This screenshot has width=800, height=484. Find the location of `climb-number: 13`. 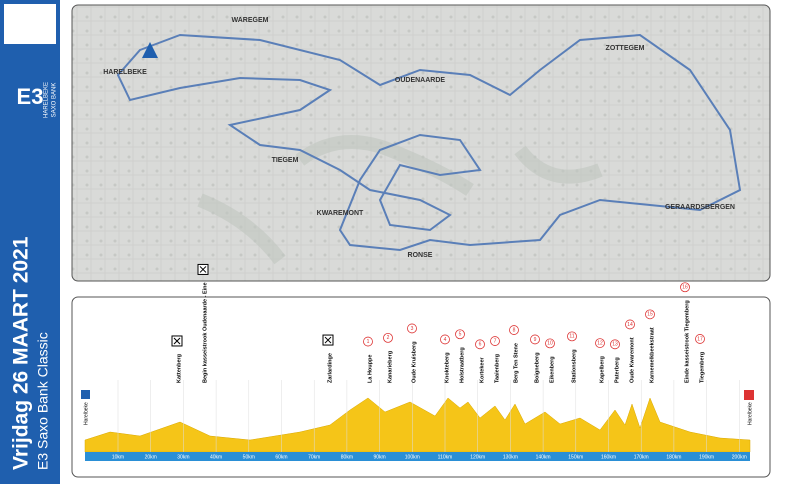

climb-number: 13 is located at coordinates (615, 345).